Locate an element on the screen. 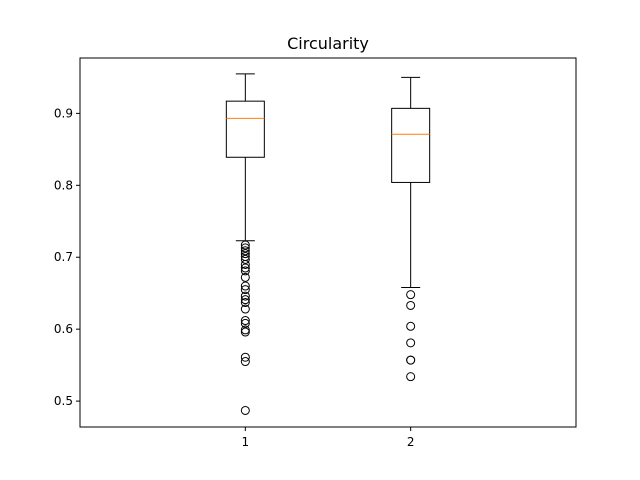 This screenshot has width=640, height=480. y-tick-label: 0.7 is located at coordinates (63, 257).